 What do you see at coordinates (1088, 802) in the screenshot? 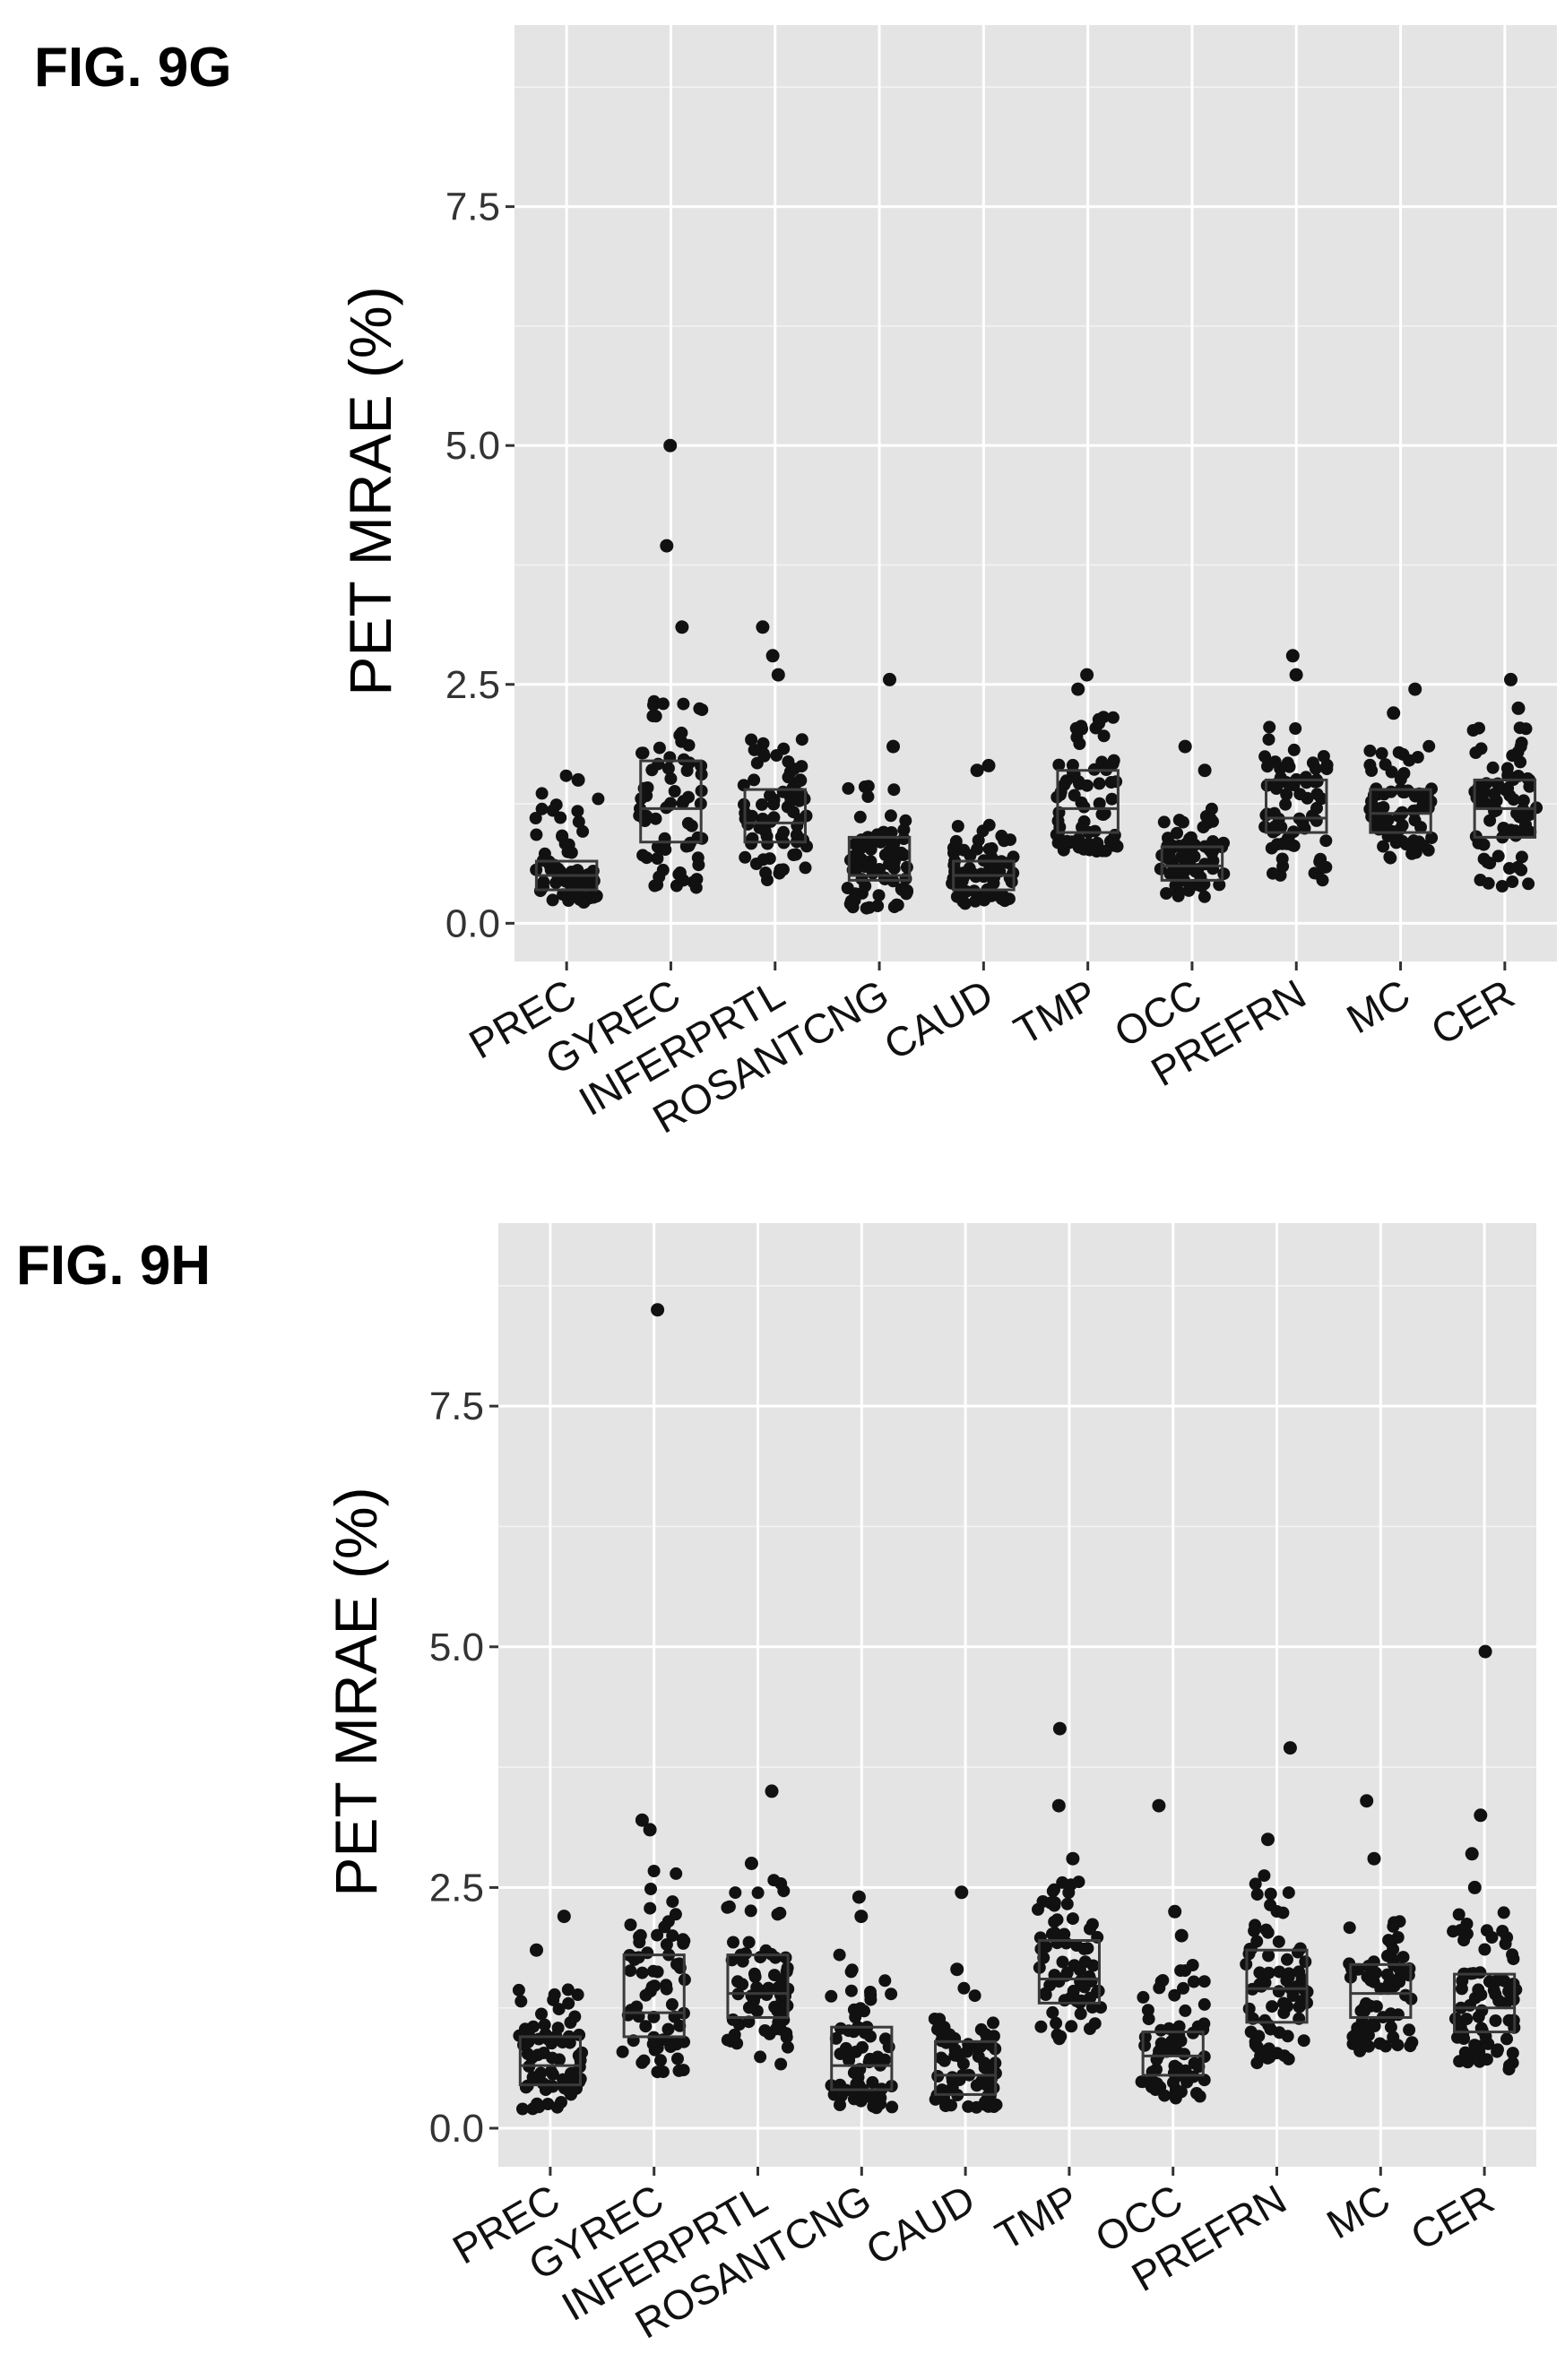
I see `box-tmp` at bounding box center [1088, 802].